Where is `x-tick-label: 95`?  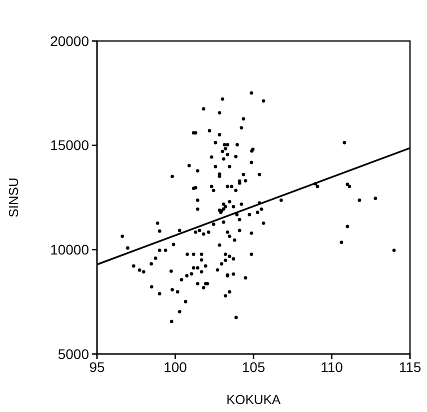 x-tick-label: 95 is located at coordinates (97, 366).